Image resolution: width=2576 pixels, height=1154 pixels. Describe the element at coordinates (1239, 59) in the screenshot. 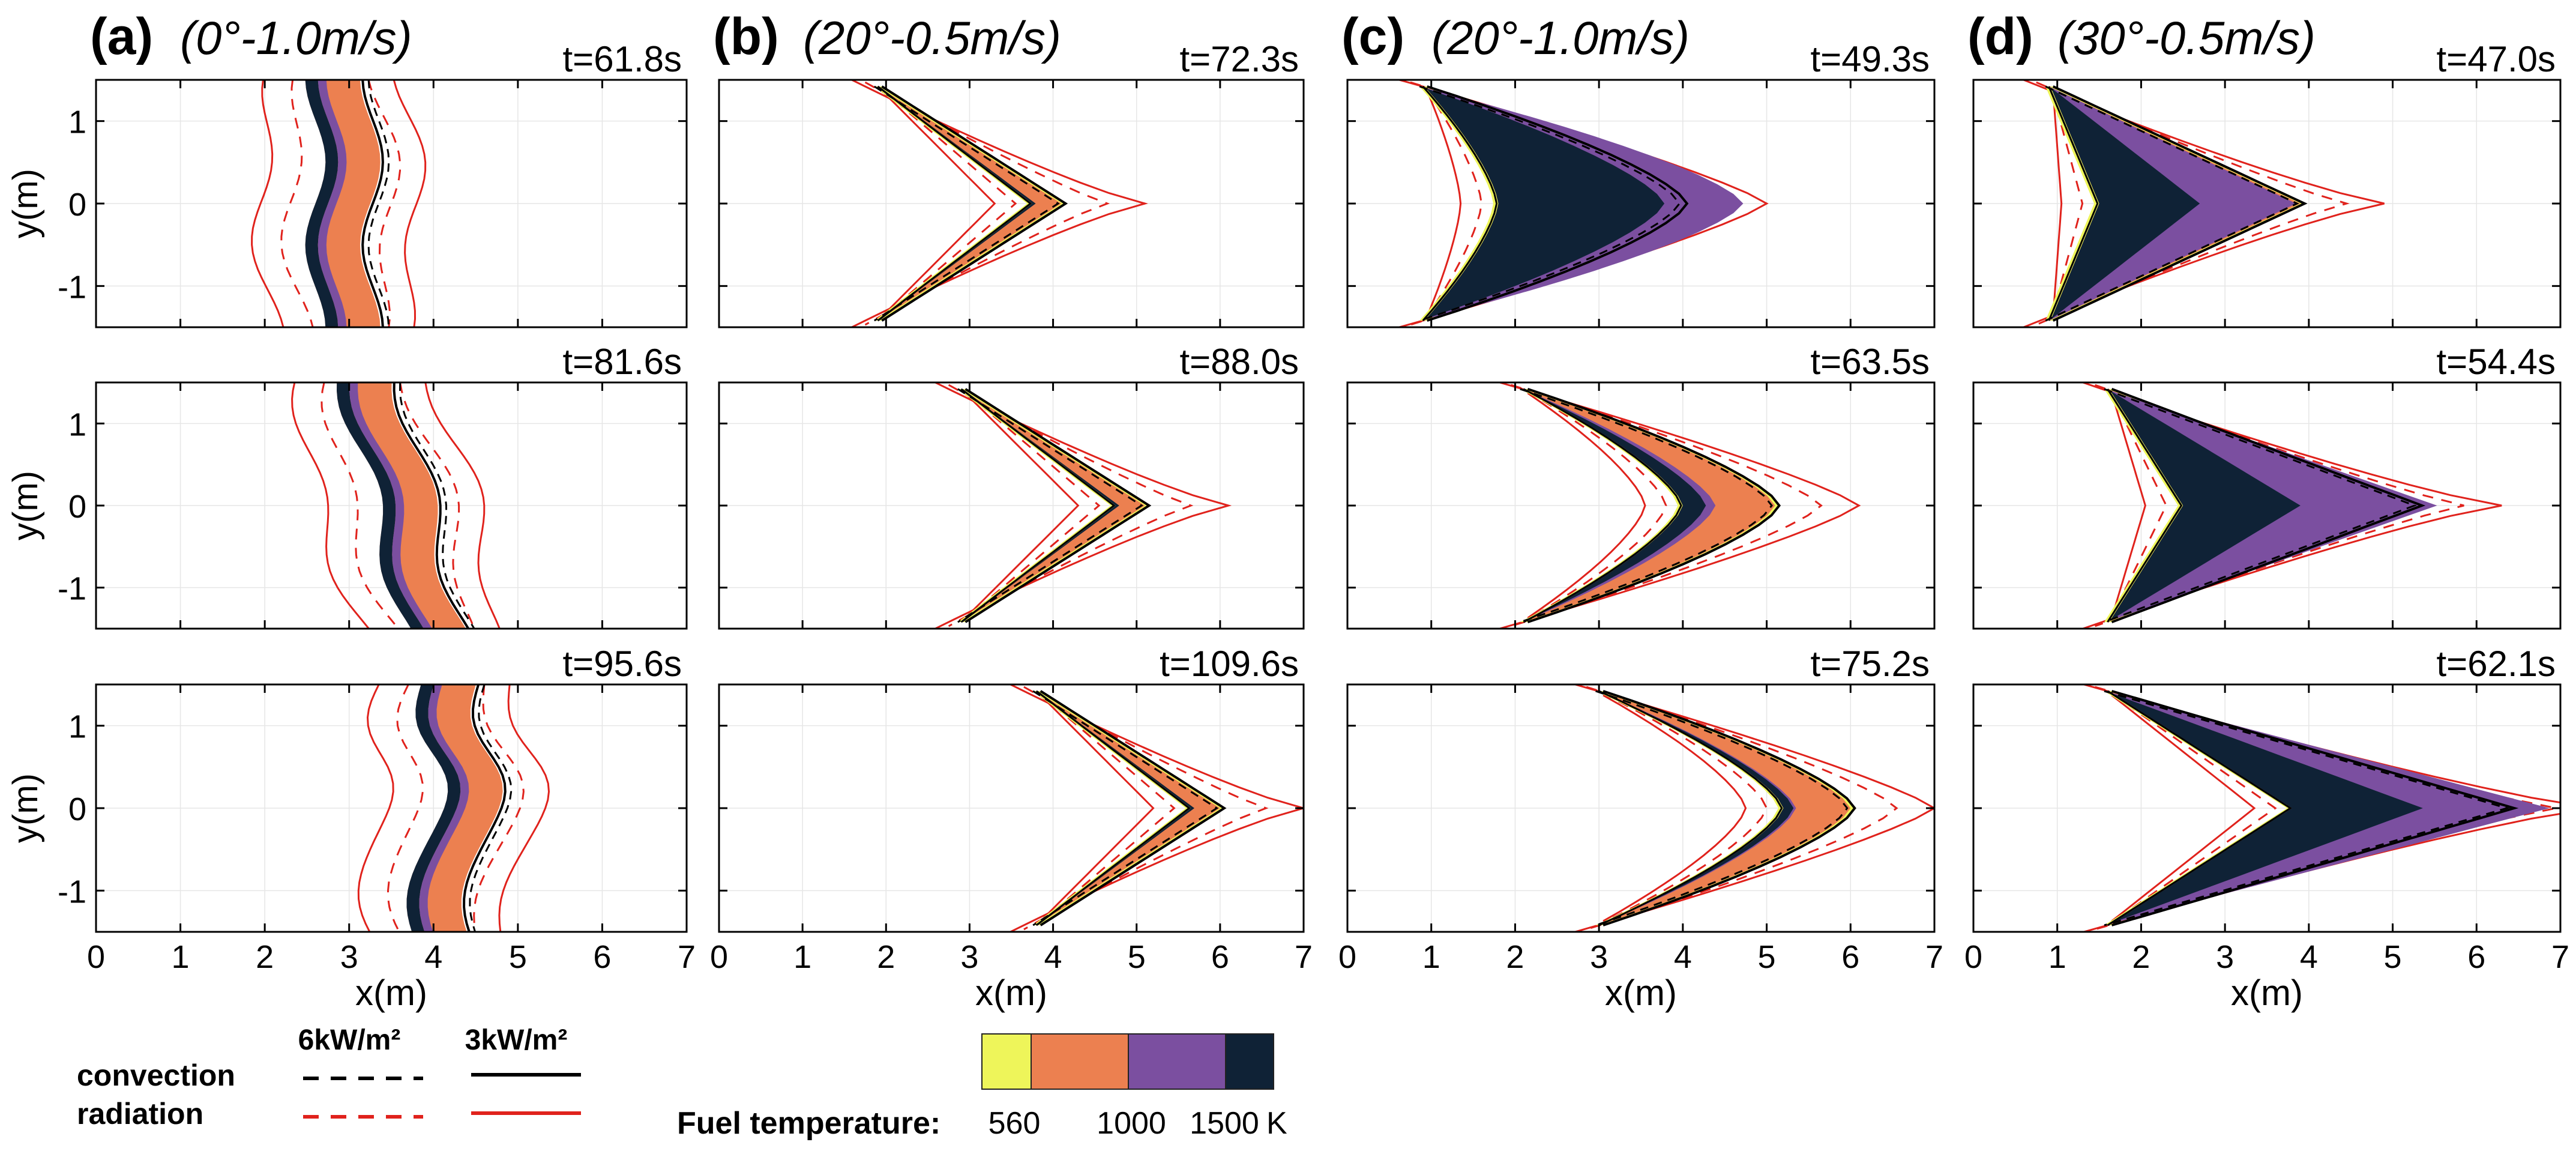

I see `snapshot-time-label: t=72.3s` at that location.